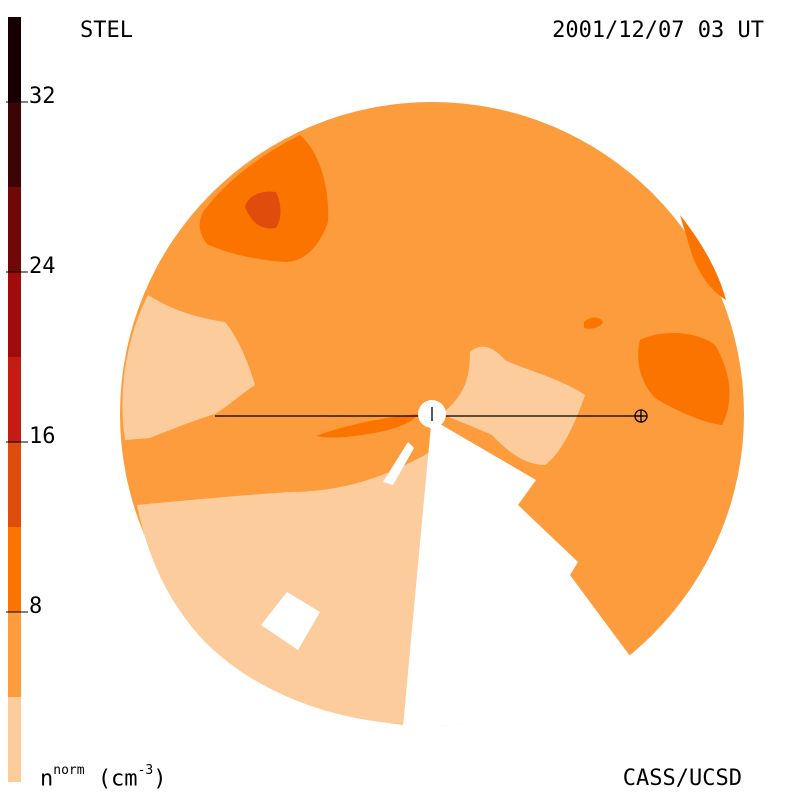  Describe the element at coordinates (160, 778) in the screenshot. I see `colorbar-label-close: )` at that location.